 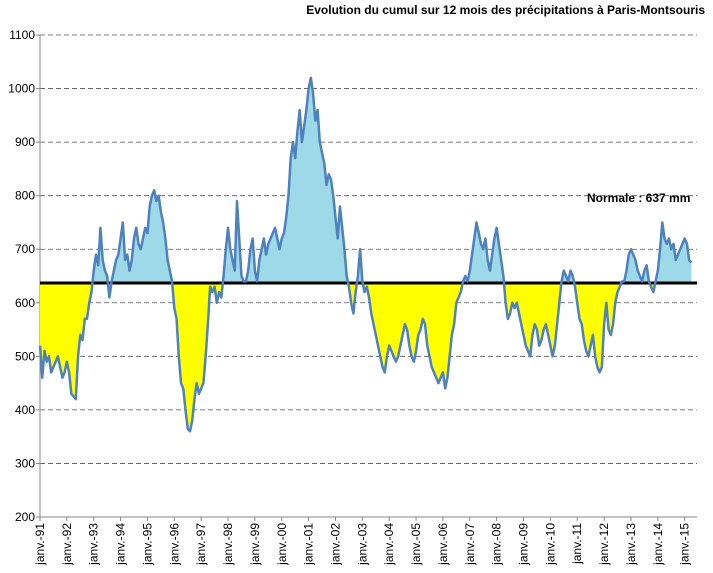 What do you see at coordinates (577, 544) in the screenshot?
I see `x-tick-label: janv.-11` at bounding box center [577, 544].